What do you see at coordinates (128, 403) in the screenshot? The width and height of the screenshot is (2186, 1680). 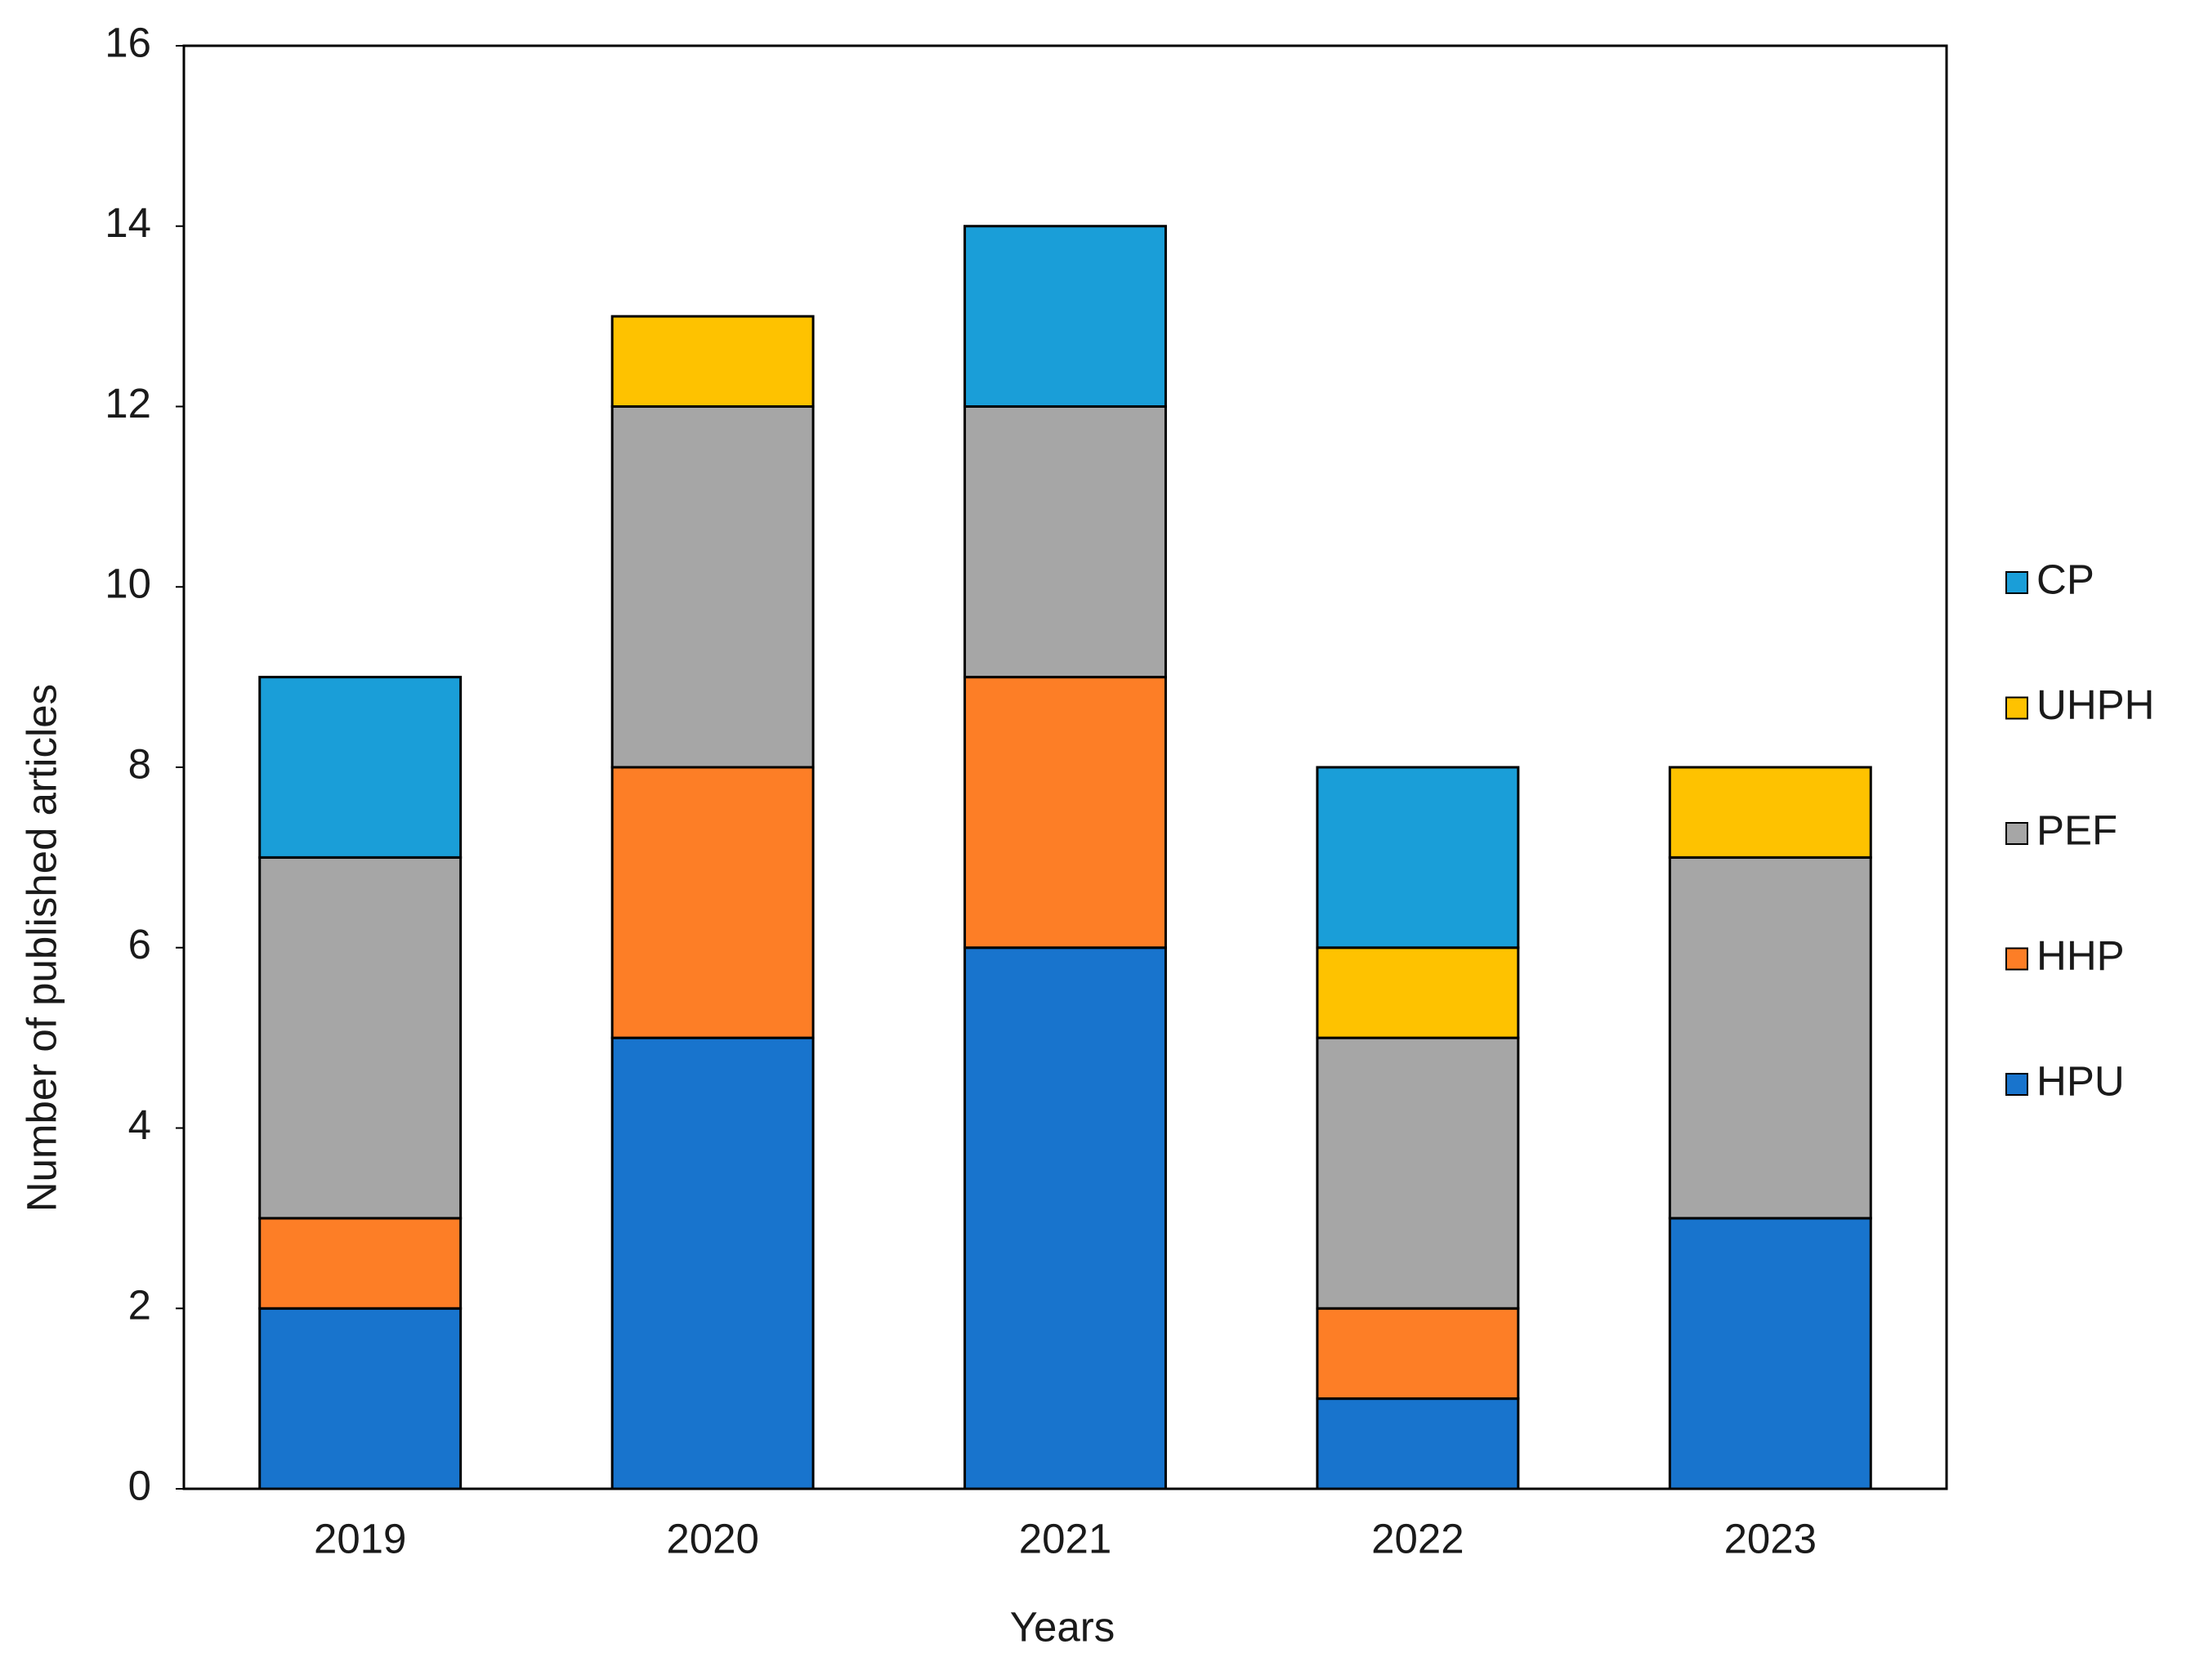 I see `y-tick-label: 12` at bounding box center [128, 403].